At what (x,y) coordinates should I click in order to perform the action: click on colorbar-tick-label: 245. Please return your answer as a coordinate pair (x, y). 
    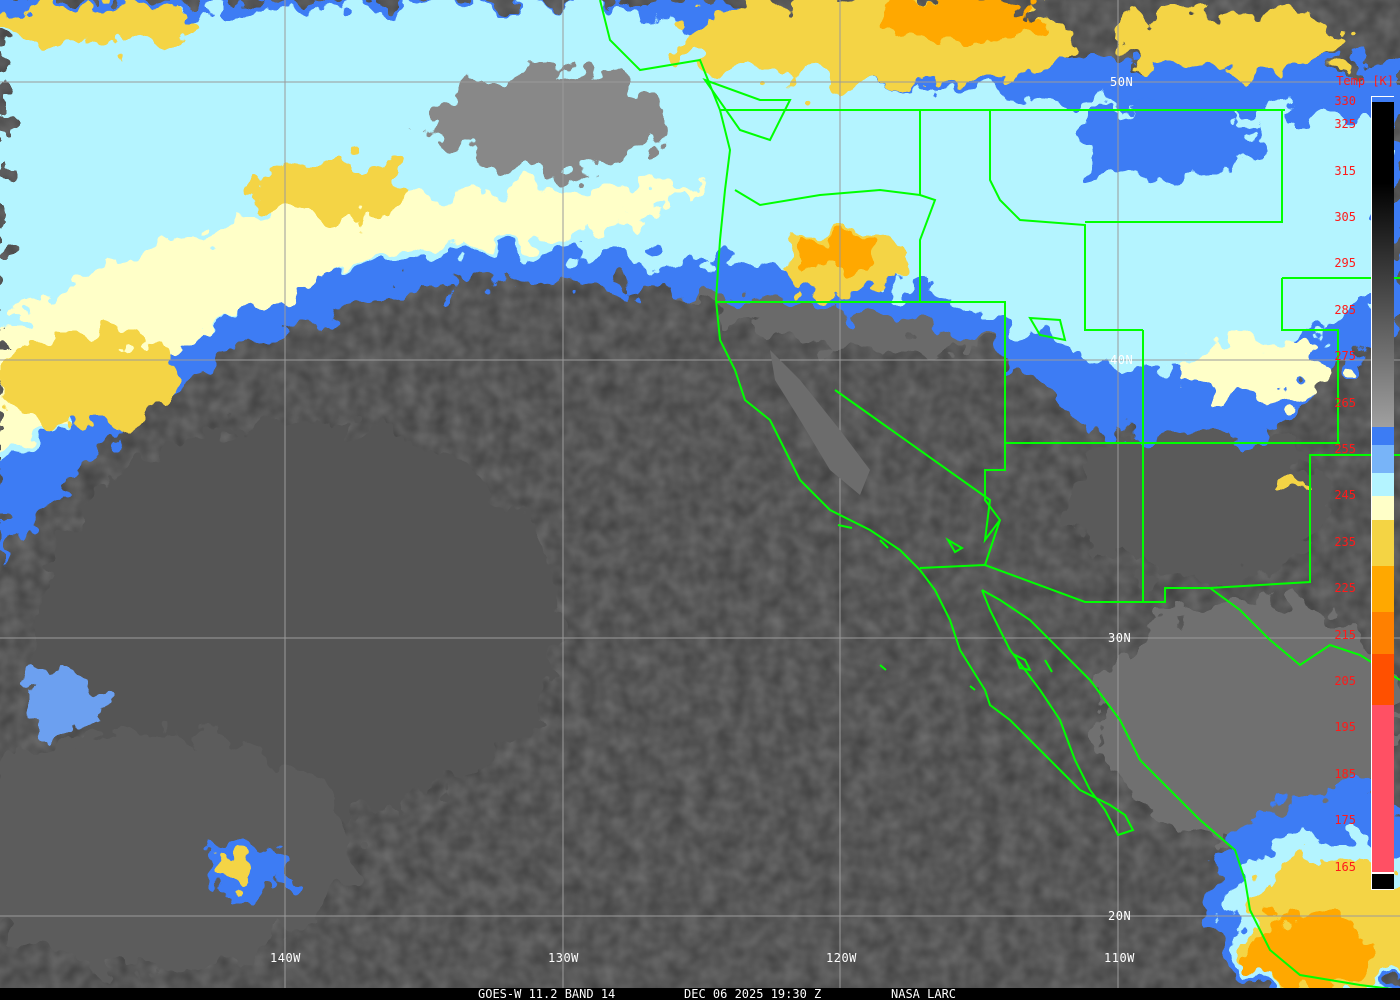
    Looking at the image, I should click on (1345, 495).